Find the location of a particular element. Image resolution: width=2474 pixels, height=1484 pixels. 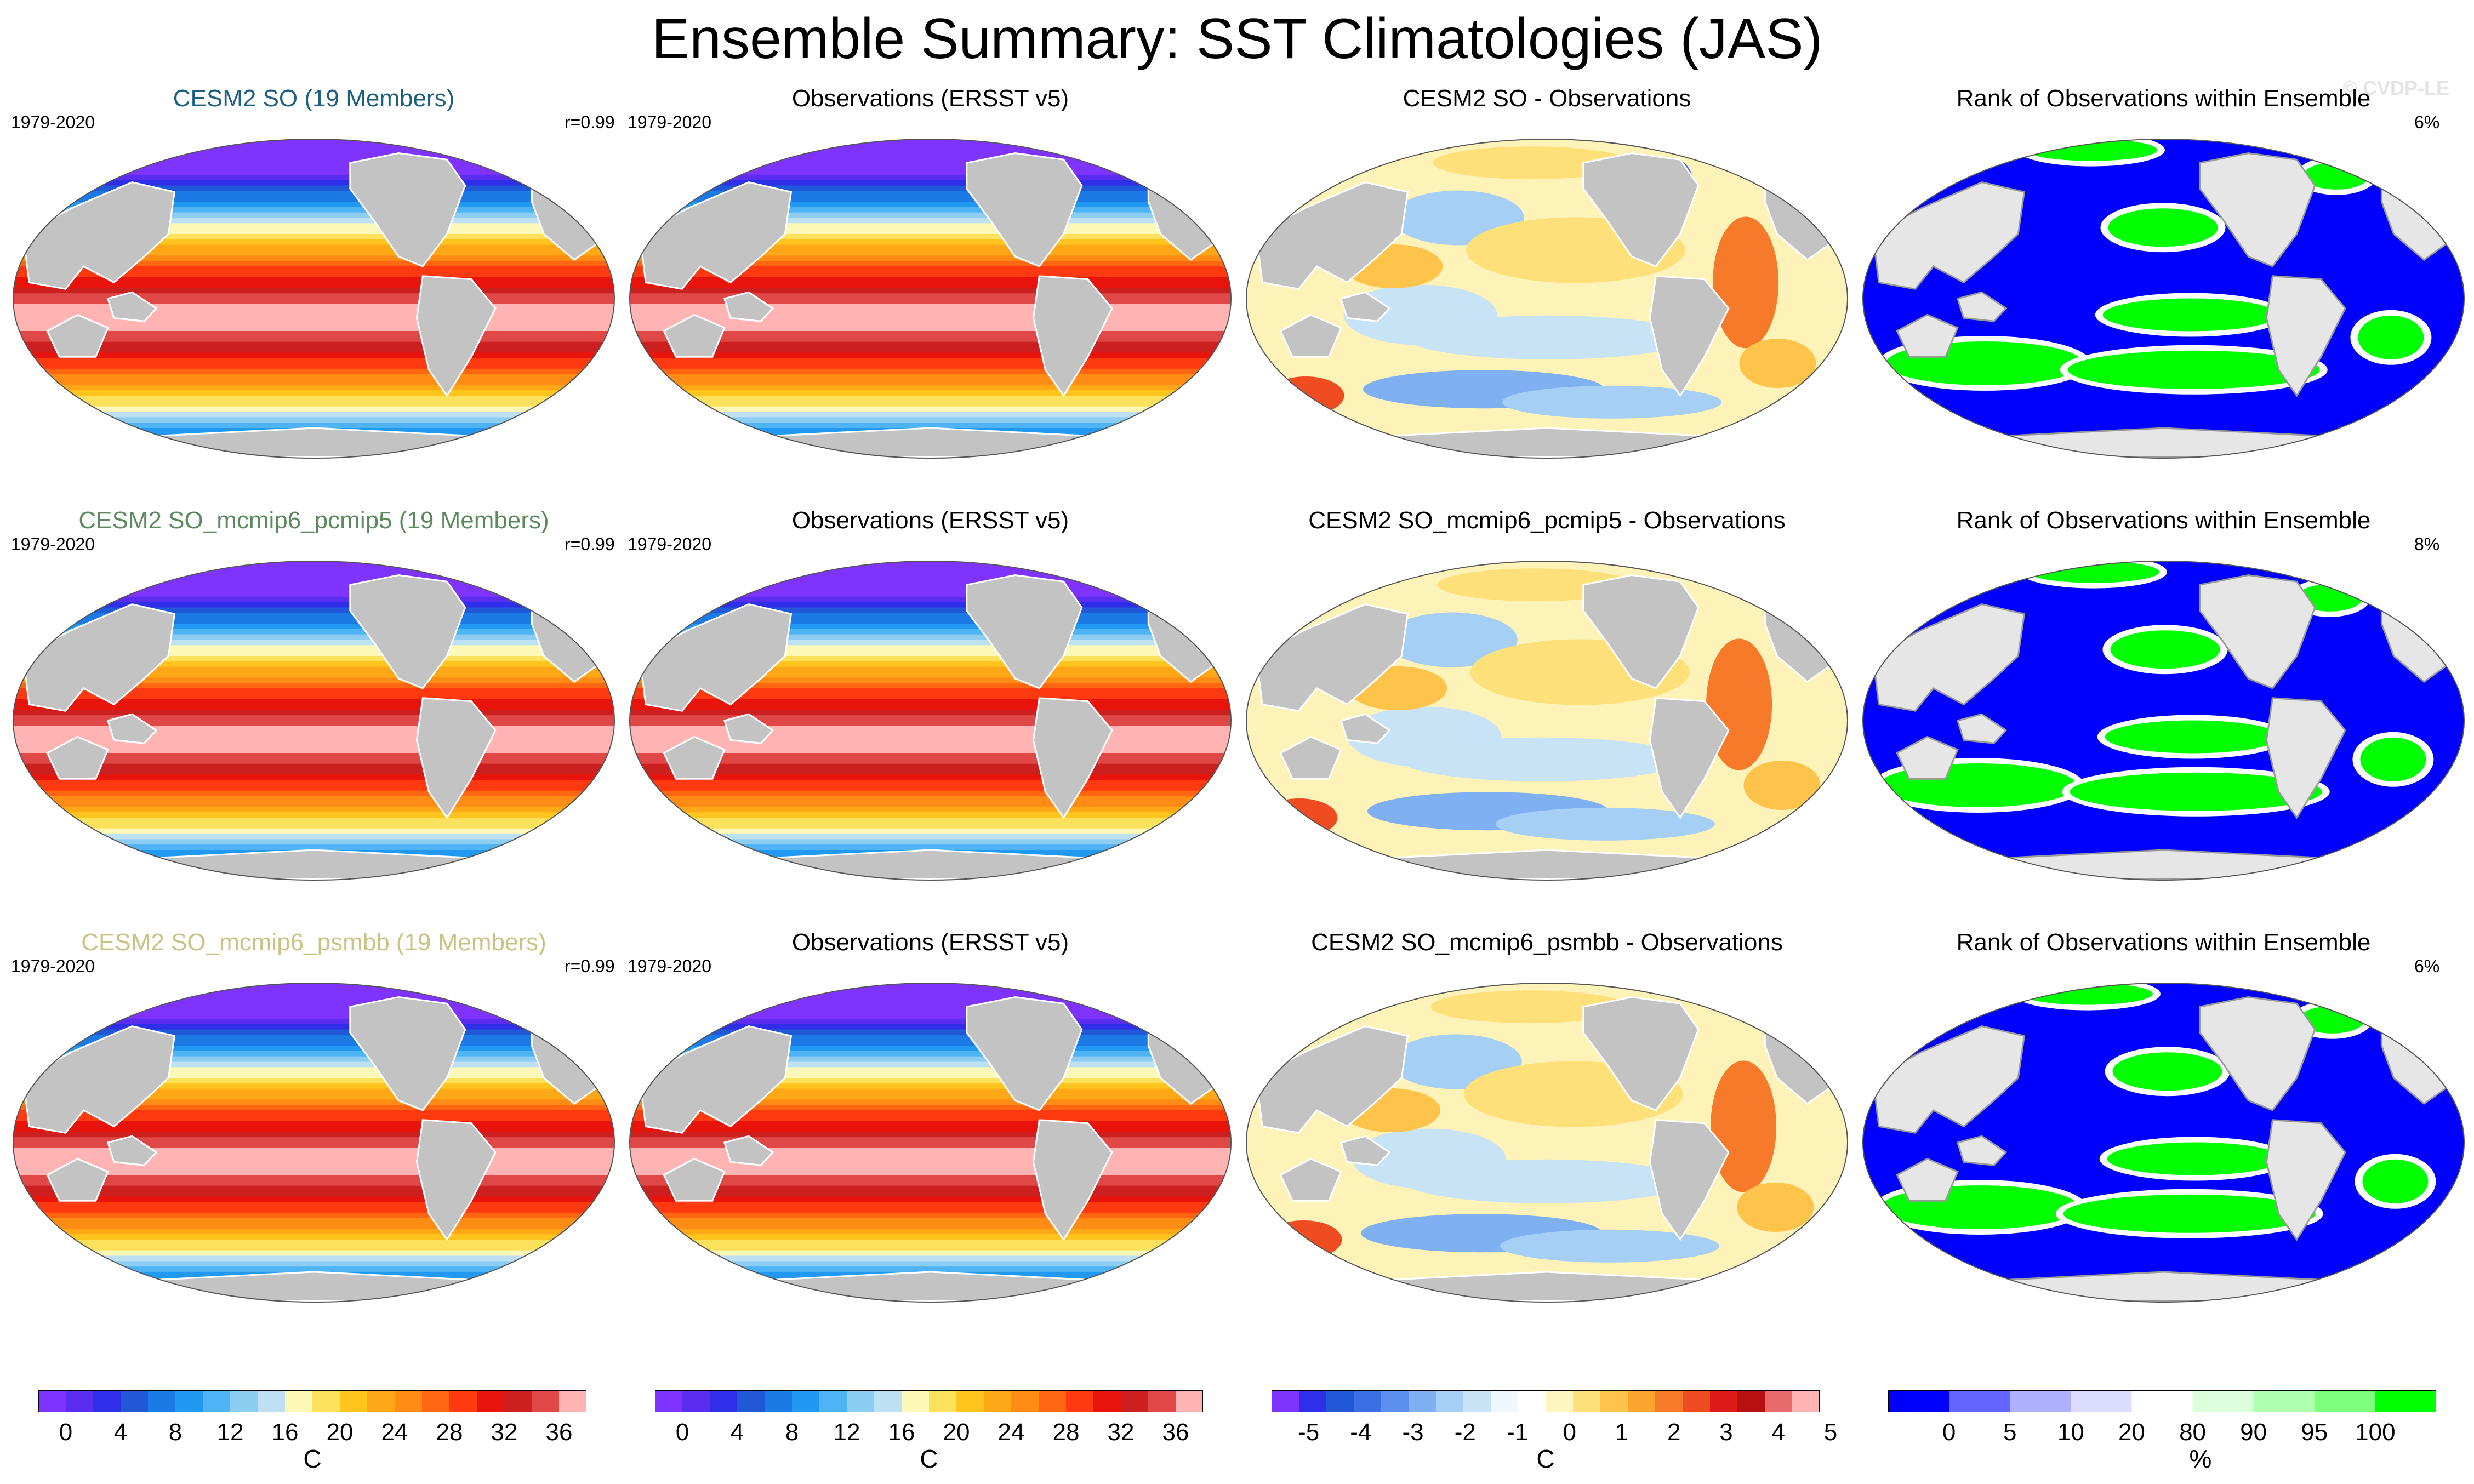

colorbar-3-tick: -5 is located at coordinates (1309, 1432).